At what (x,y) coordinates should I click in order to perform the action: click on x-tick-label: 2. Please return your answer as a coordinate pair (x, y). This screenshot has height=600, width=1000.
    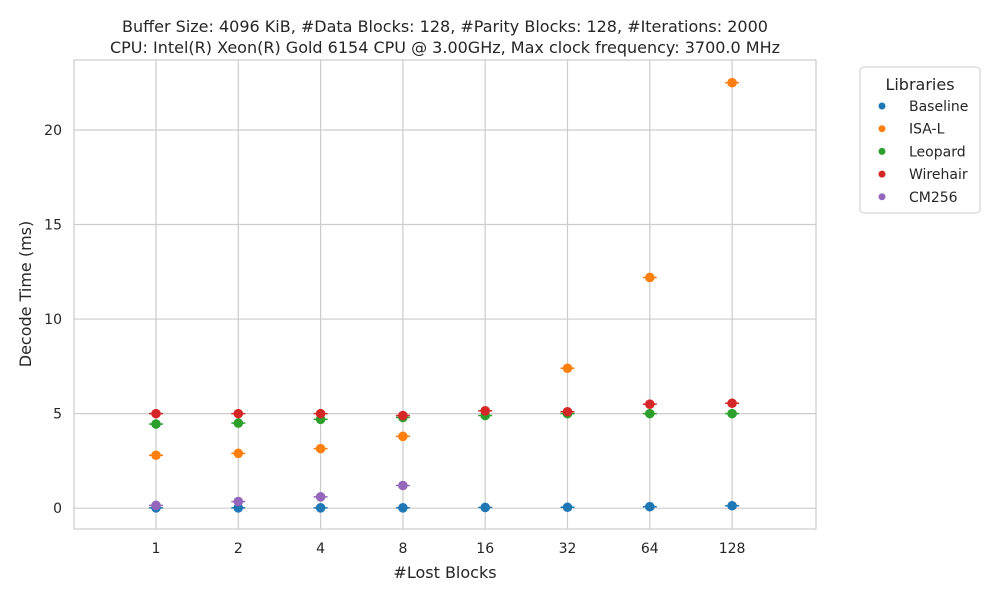
    Looking at the image, I should click on (238, 549).